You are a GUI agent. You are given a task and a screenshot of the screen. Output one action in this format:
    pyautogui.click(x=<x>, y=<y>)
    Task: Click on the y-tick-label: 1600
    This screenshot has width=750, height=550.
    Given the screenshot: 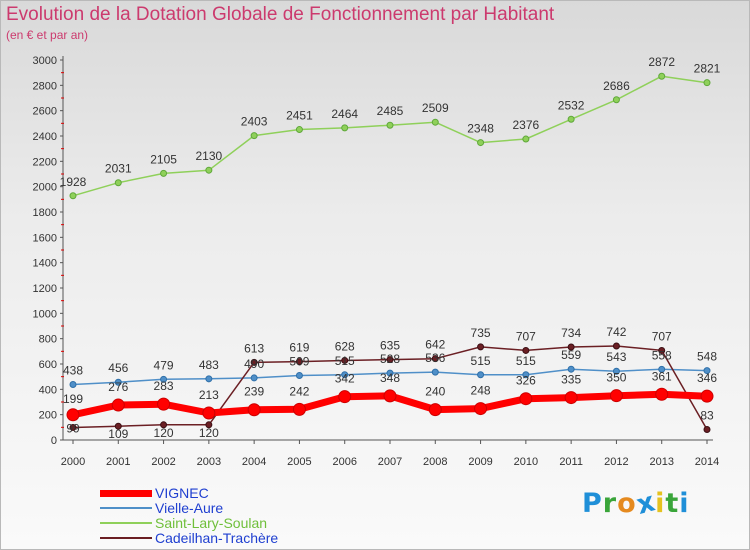 What is the action you would take?
    pyautogui.click(x=45, y=238)
    